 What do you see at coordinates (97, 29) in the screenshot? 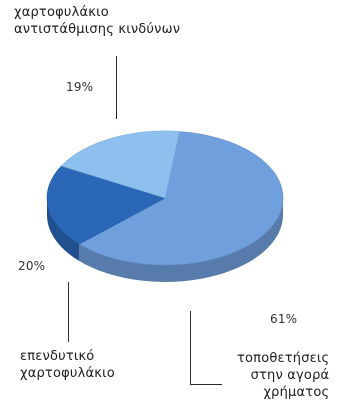
I see `slice-label-line: αντιστάθμισης κινδύνων` at bounding box center [97, 29].